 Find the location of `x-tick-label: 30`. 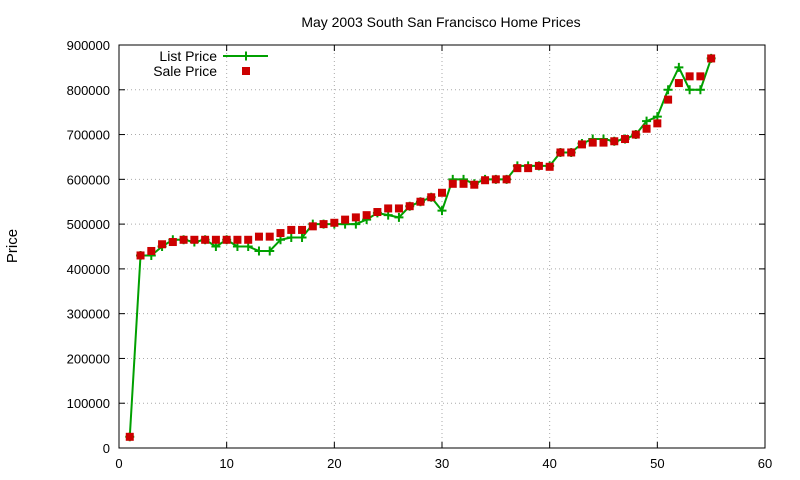

x-tick-label: 30 is located at coordinates (442, 463).